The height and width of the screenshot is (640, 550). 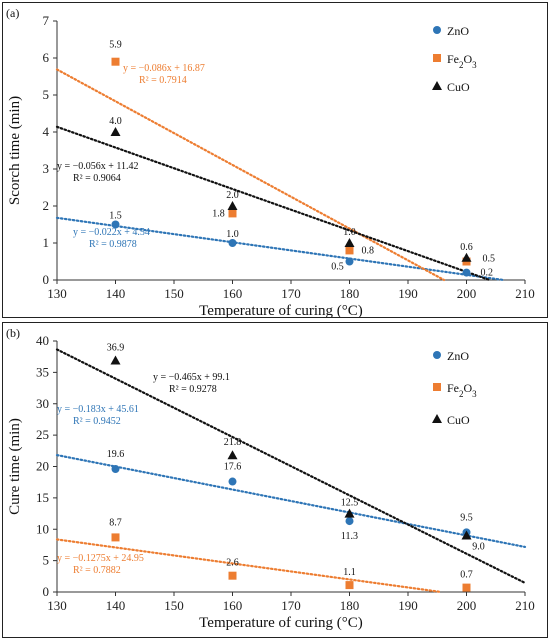 I want to click on y-tick-label: 0, so click(x=46, y=279).